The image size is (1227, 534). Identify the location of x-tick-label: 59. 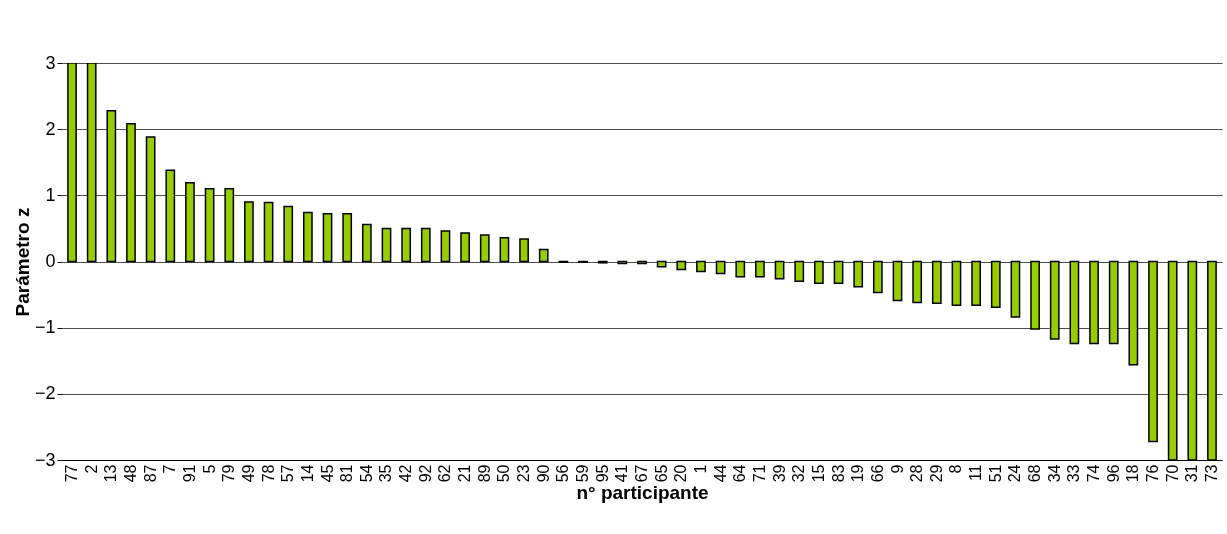
(583, 473).